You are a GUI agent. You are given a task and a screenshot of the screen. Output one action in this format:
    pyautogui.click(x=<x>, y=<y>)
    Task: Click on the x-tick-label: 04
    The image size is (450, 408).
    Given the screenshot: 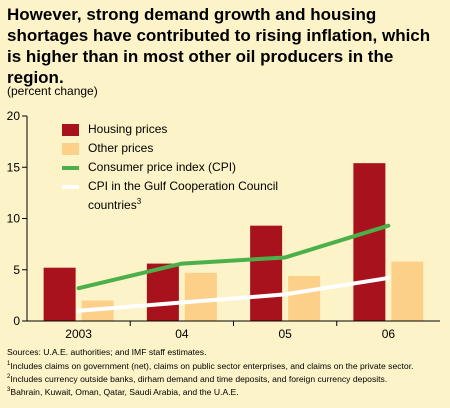 What is the action you would take?
    pyautogui.click(x=182, y=334)
    